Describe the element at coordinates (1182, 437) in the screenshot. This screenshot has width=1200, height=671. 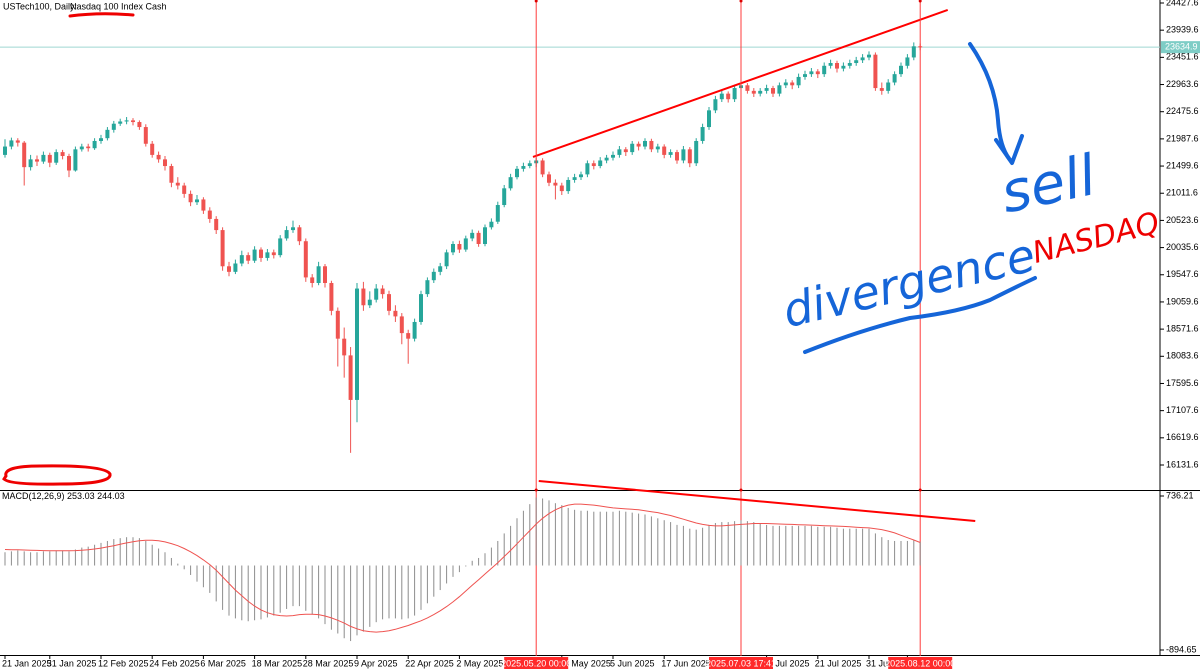
I see `y-tick-label: 16619.6` at that location.